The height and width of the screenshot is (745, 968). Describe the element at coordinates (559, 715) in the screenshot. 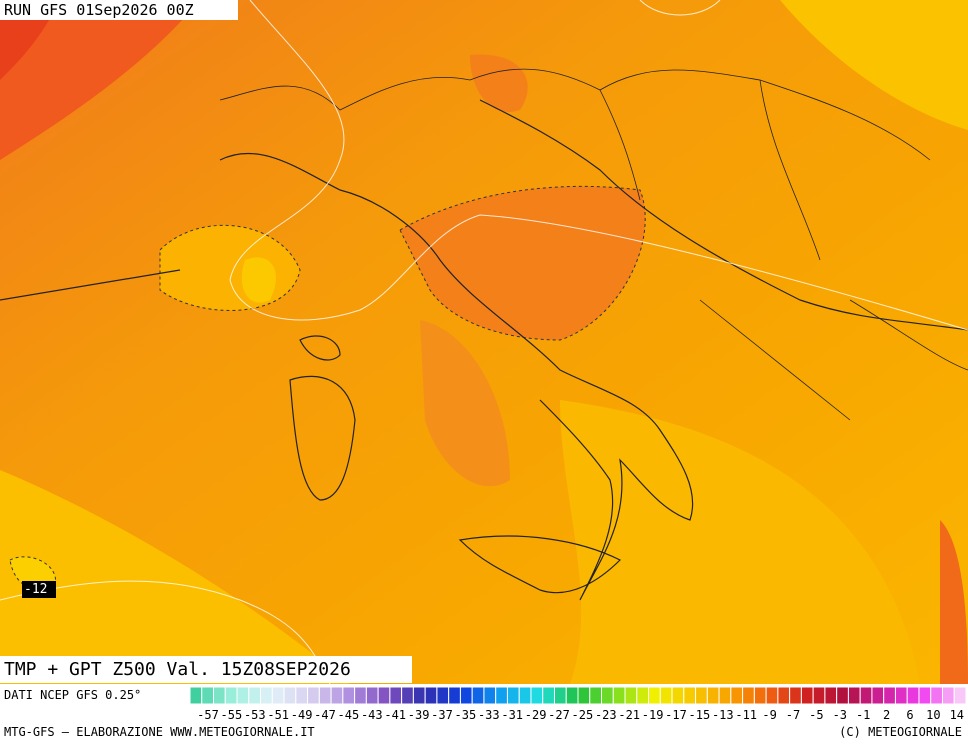

I see `scale-label: -27` at that location.